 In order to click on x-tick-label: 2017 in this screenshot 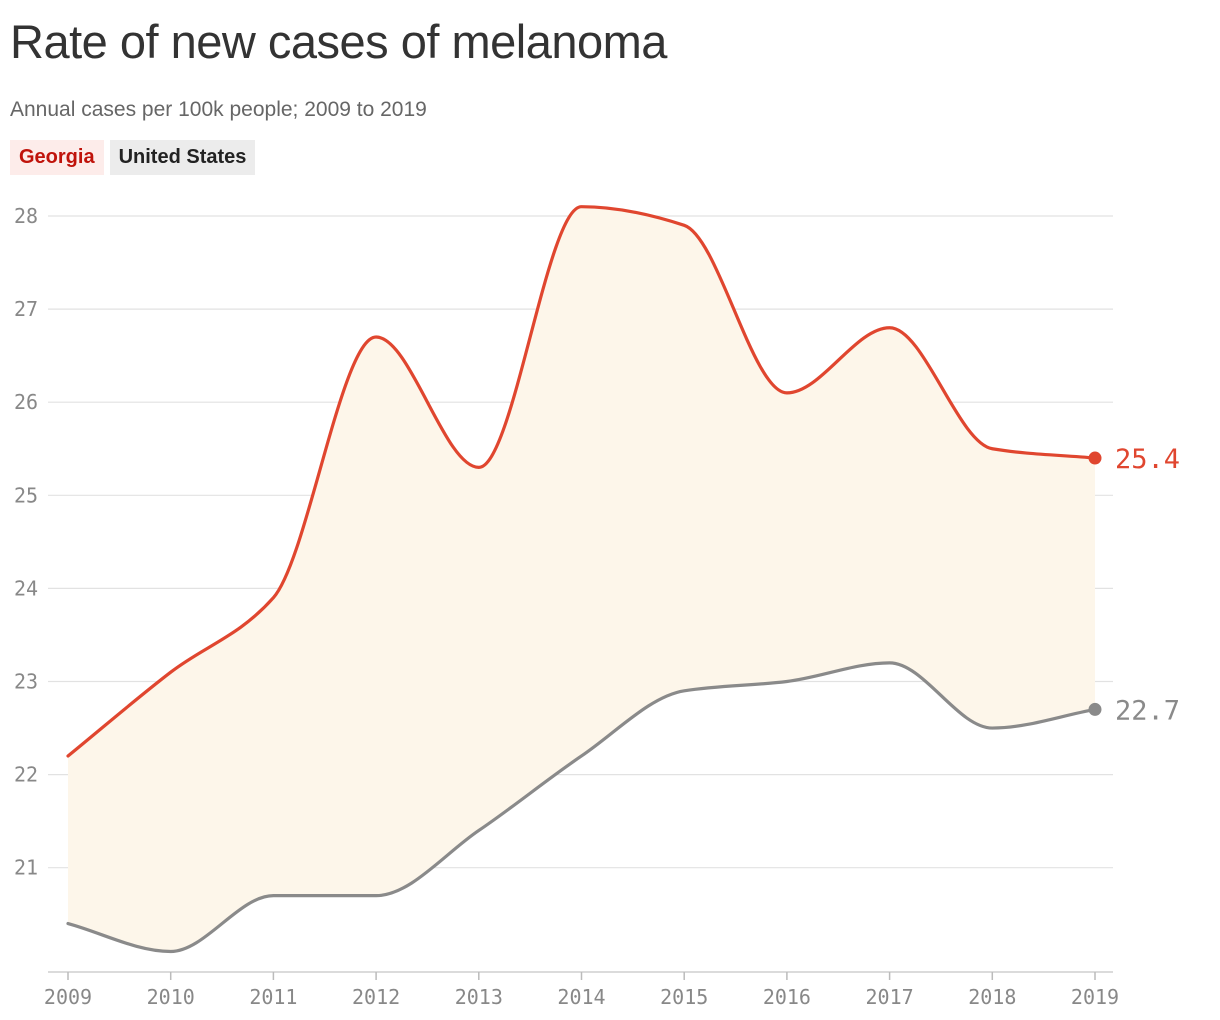, I will do `click(890, 997)`.